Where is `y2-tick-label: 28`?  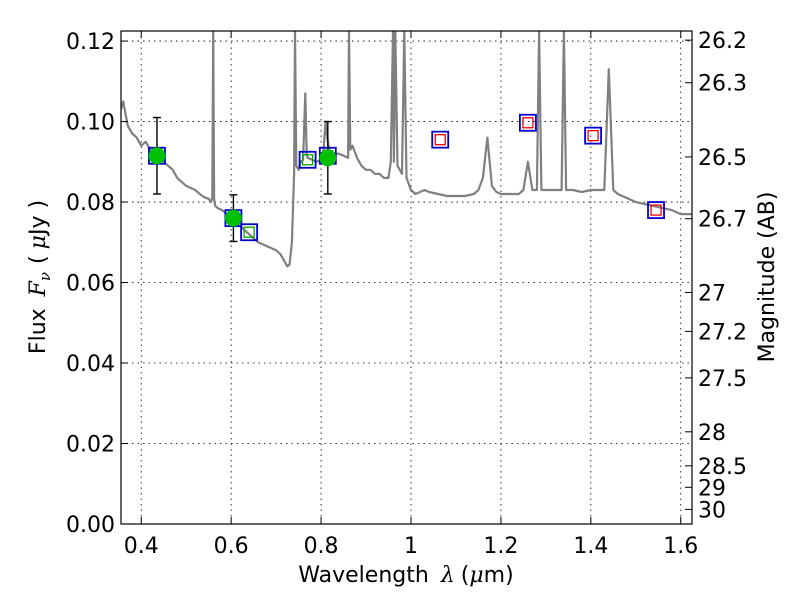
y2-tick-label: 28 is located at coordinates (712, 433).